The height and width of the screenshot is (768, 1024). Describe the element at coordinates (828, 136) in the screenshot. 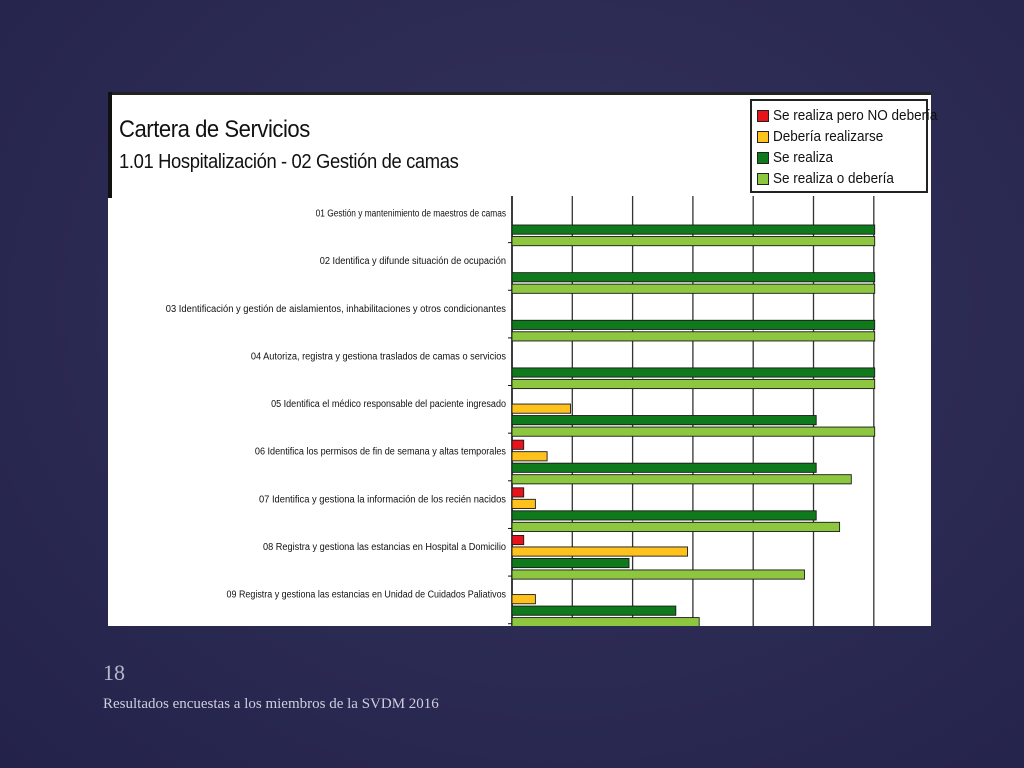

I see `legend-label: Debería realizarse` at that location.